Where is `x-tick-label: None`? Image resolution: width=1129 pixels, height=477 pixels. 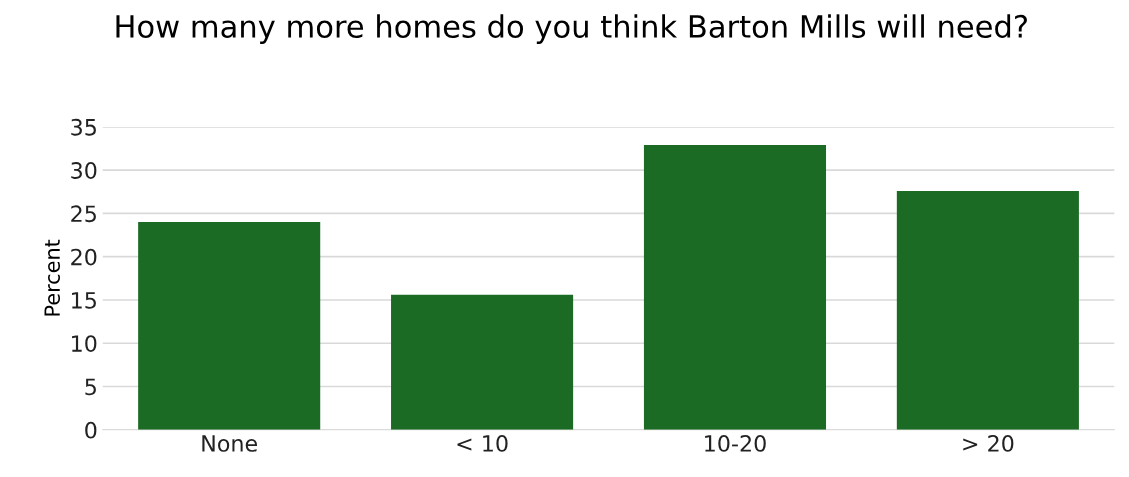
x-tick-label: None is located at coordinates (229, 443).